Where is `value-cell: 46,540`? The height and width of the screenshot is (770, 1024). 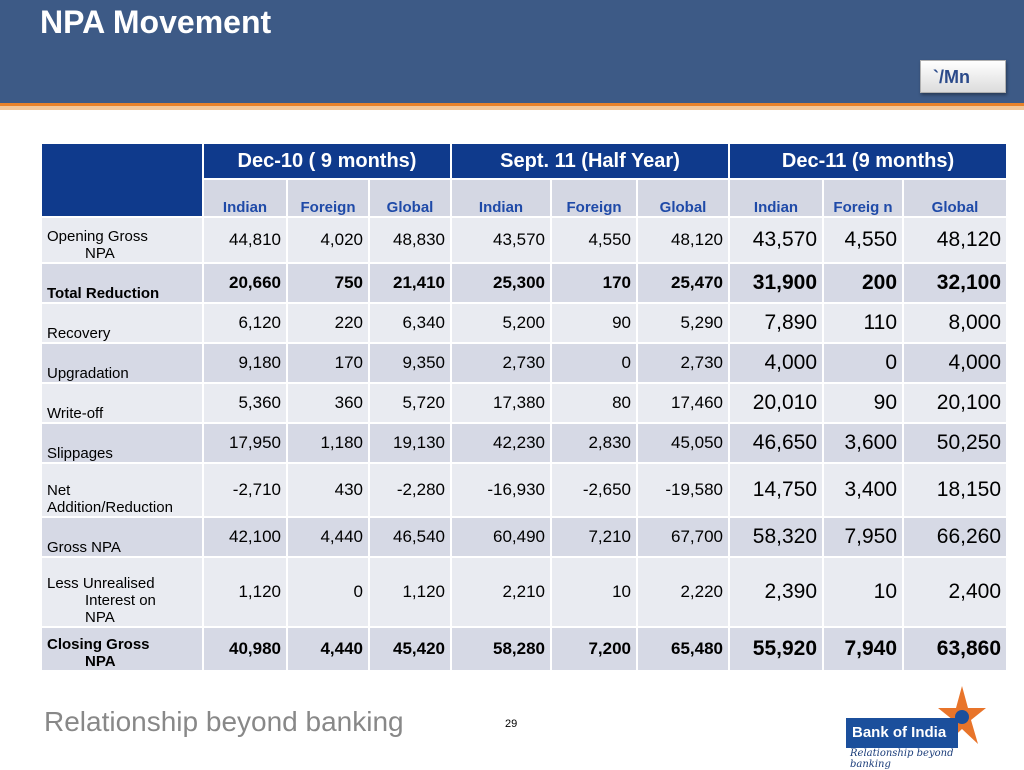 value-cell: 46,540 is located at coordinates (410, 537).